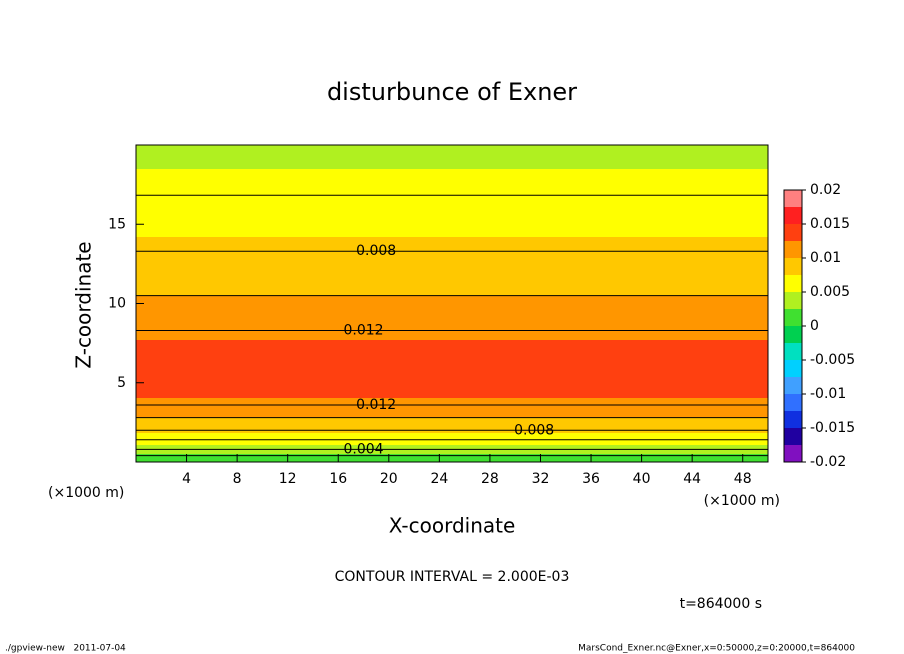  Describe the element at coordinates (121, 383) in the screenshot. I see `y-tick-label: 5` at that location.